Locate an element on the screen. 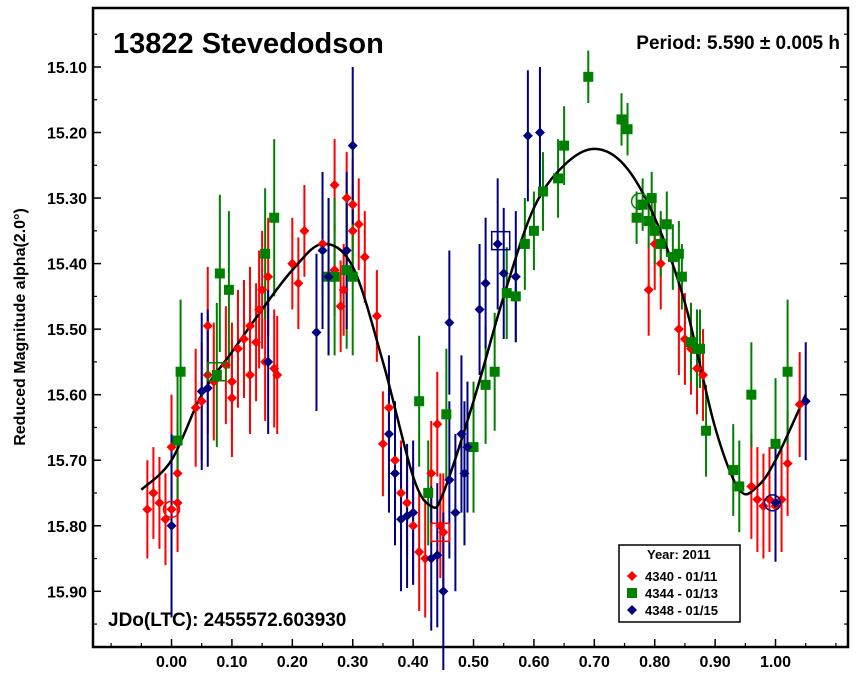 The height and width of the screenshot is (677, 867). highlight-circle is located at coordinates (639, 201).